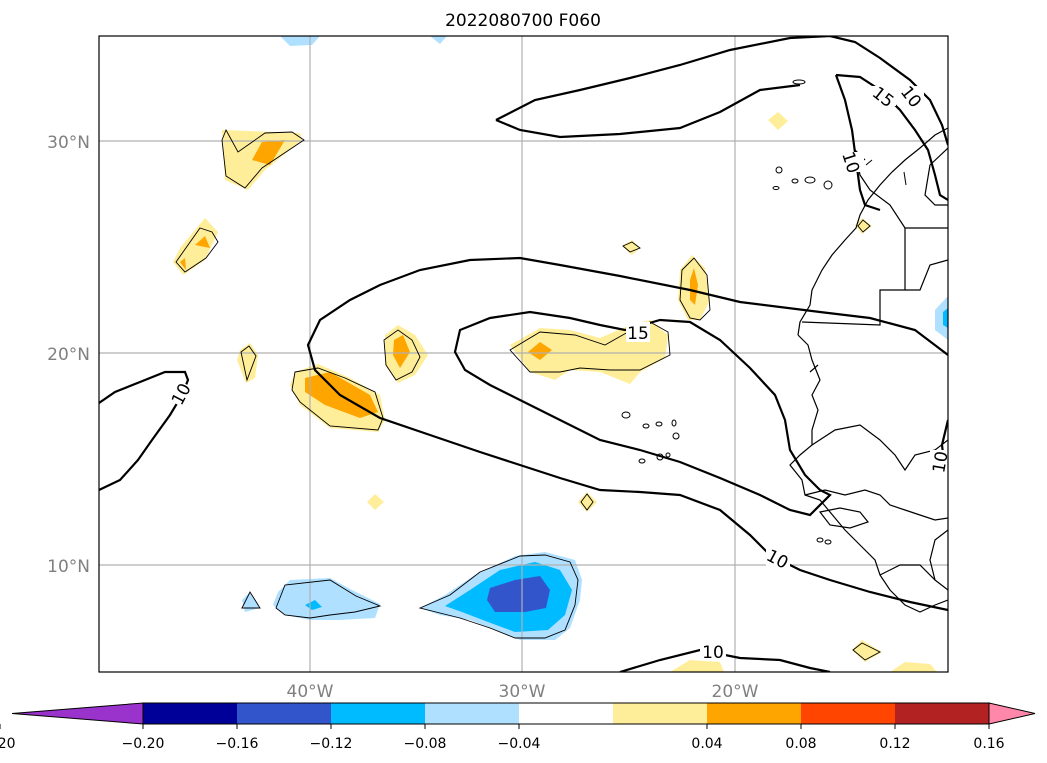 The image size is (1047, 763). What do you see at coordinates (331, 744) in the screenshot?
I see `colorbar-tick-label: −0.12` at bounding box center [331, 744].